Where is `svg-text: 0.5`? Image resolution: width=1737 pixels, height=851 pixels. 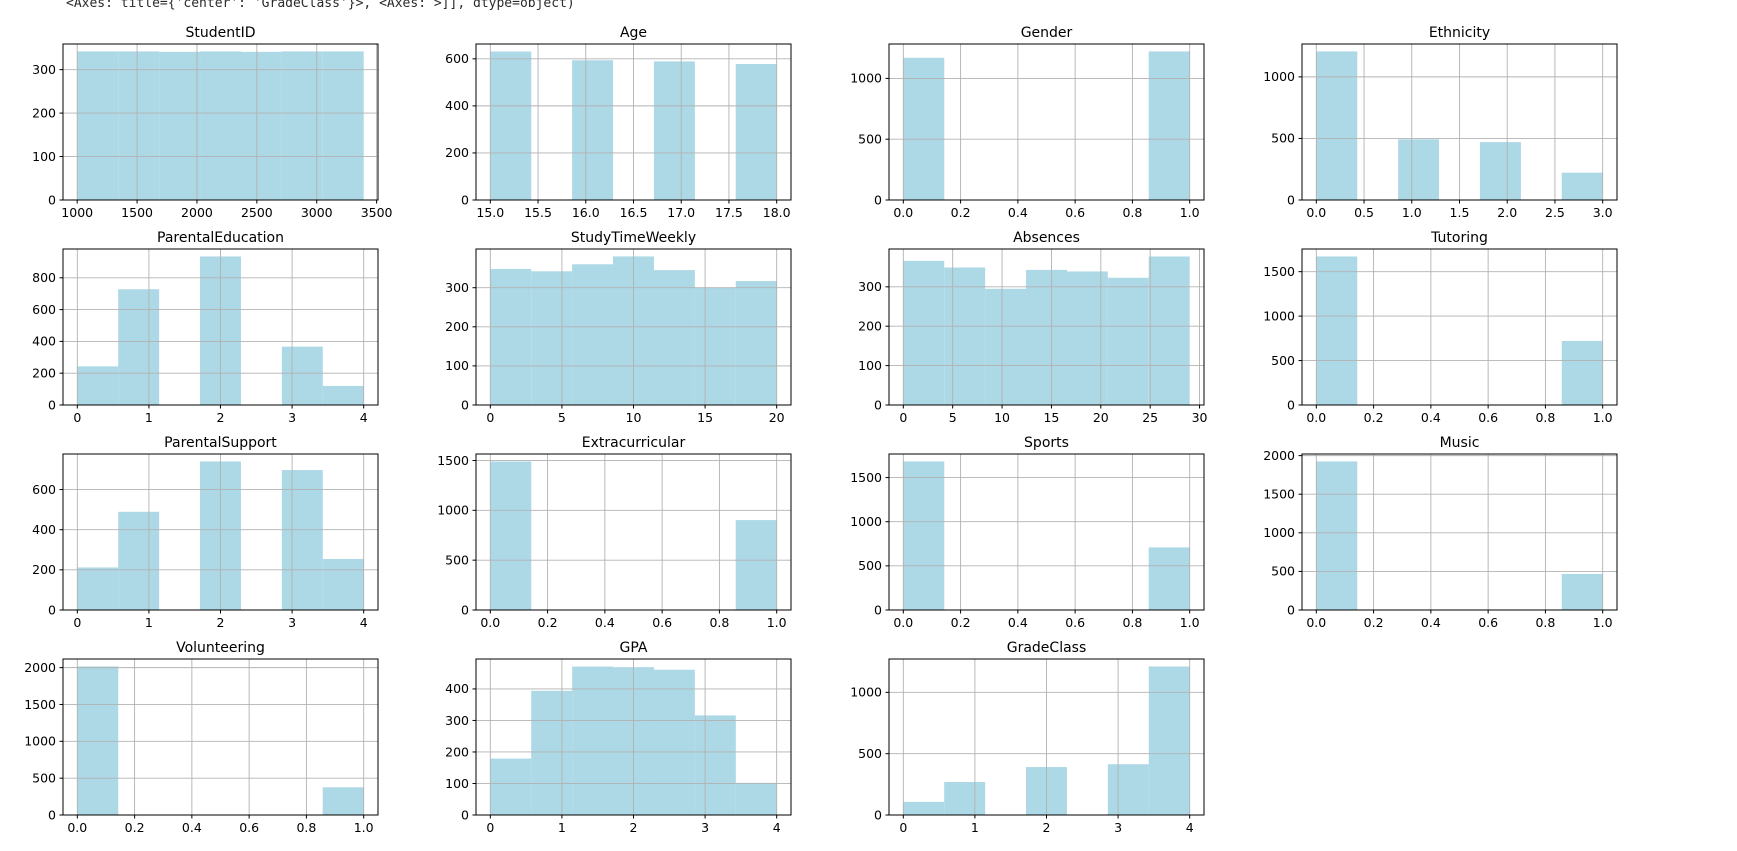 svg-text: 0.5 is located at coordinates (1364, 212).